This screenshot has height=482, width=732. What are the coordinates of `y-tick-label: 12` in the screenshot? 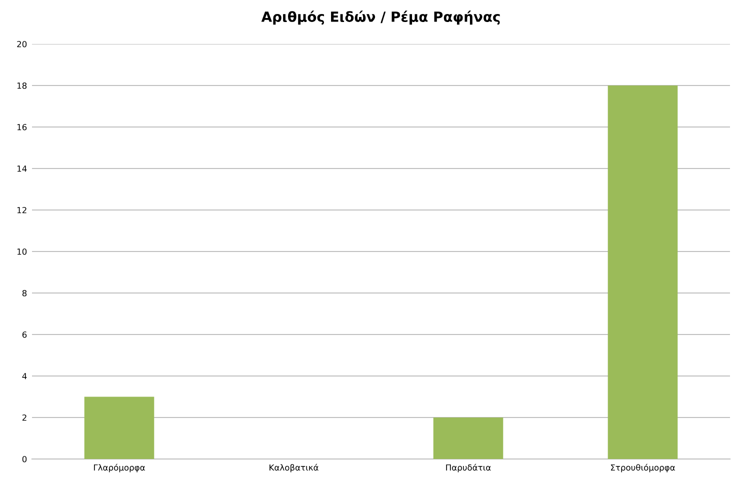 It's located at (21, 210).